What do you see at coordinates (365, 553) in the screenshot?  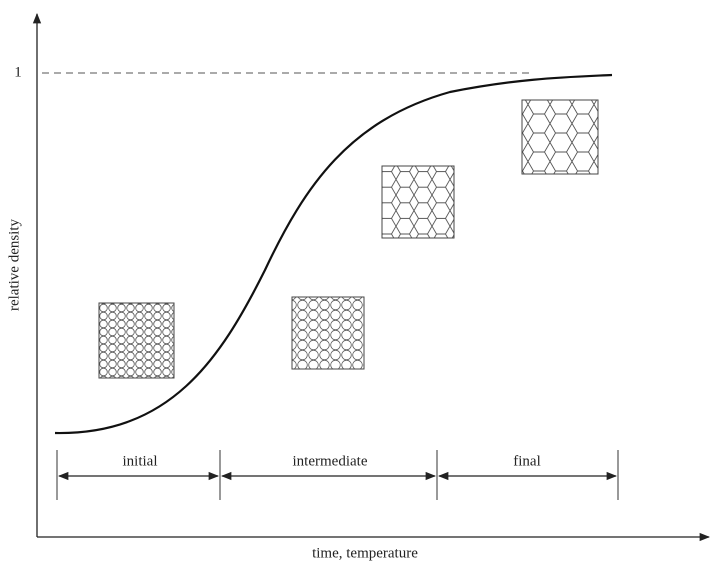 I see `x-axis-label: time, temperature` at bounding box center [365, 553].